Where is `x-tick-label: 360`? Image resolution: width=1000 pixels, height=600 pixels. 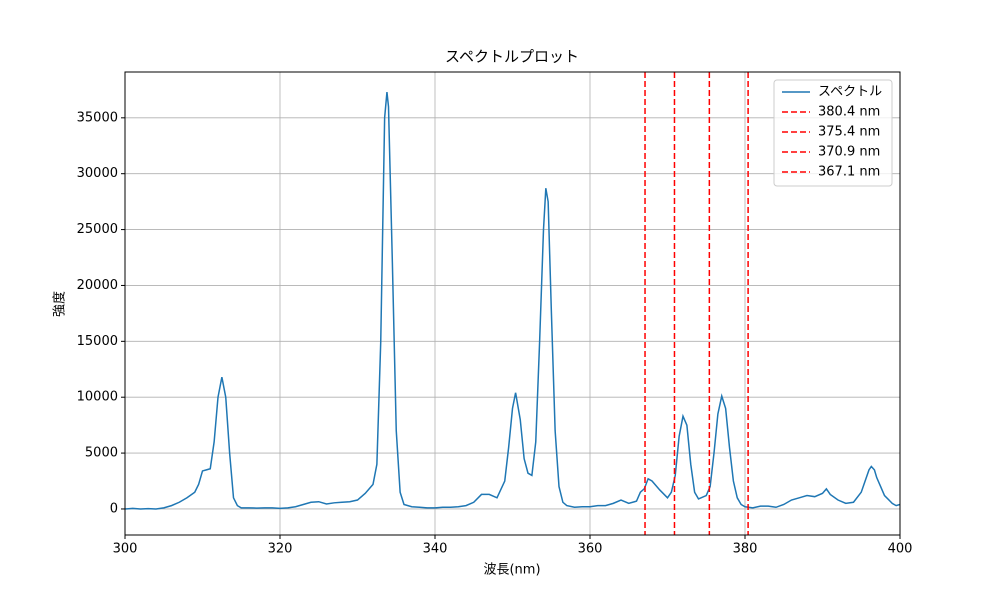
x-tick-label: 360 is located at coordinates (590, 549).